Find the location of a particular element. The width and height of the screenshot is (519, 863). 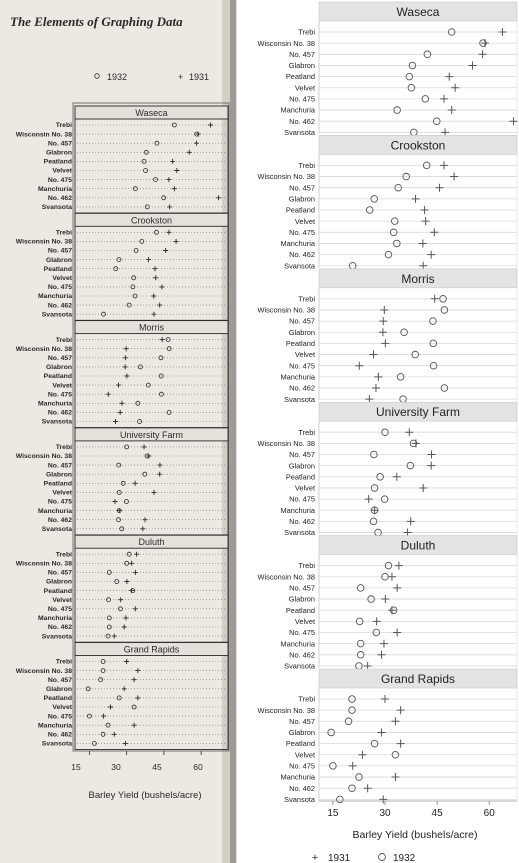

x-axis-label: Barley Yield (bushels/acre) is located at coordinates (415, 835).